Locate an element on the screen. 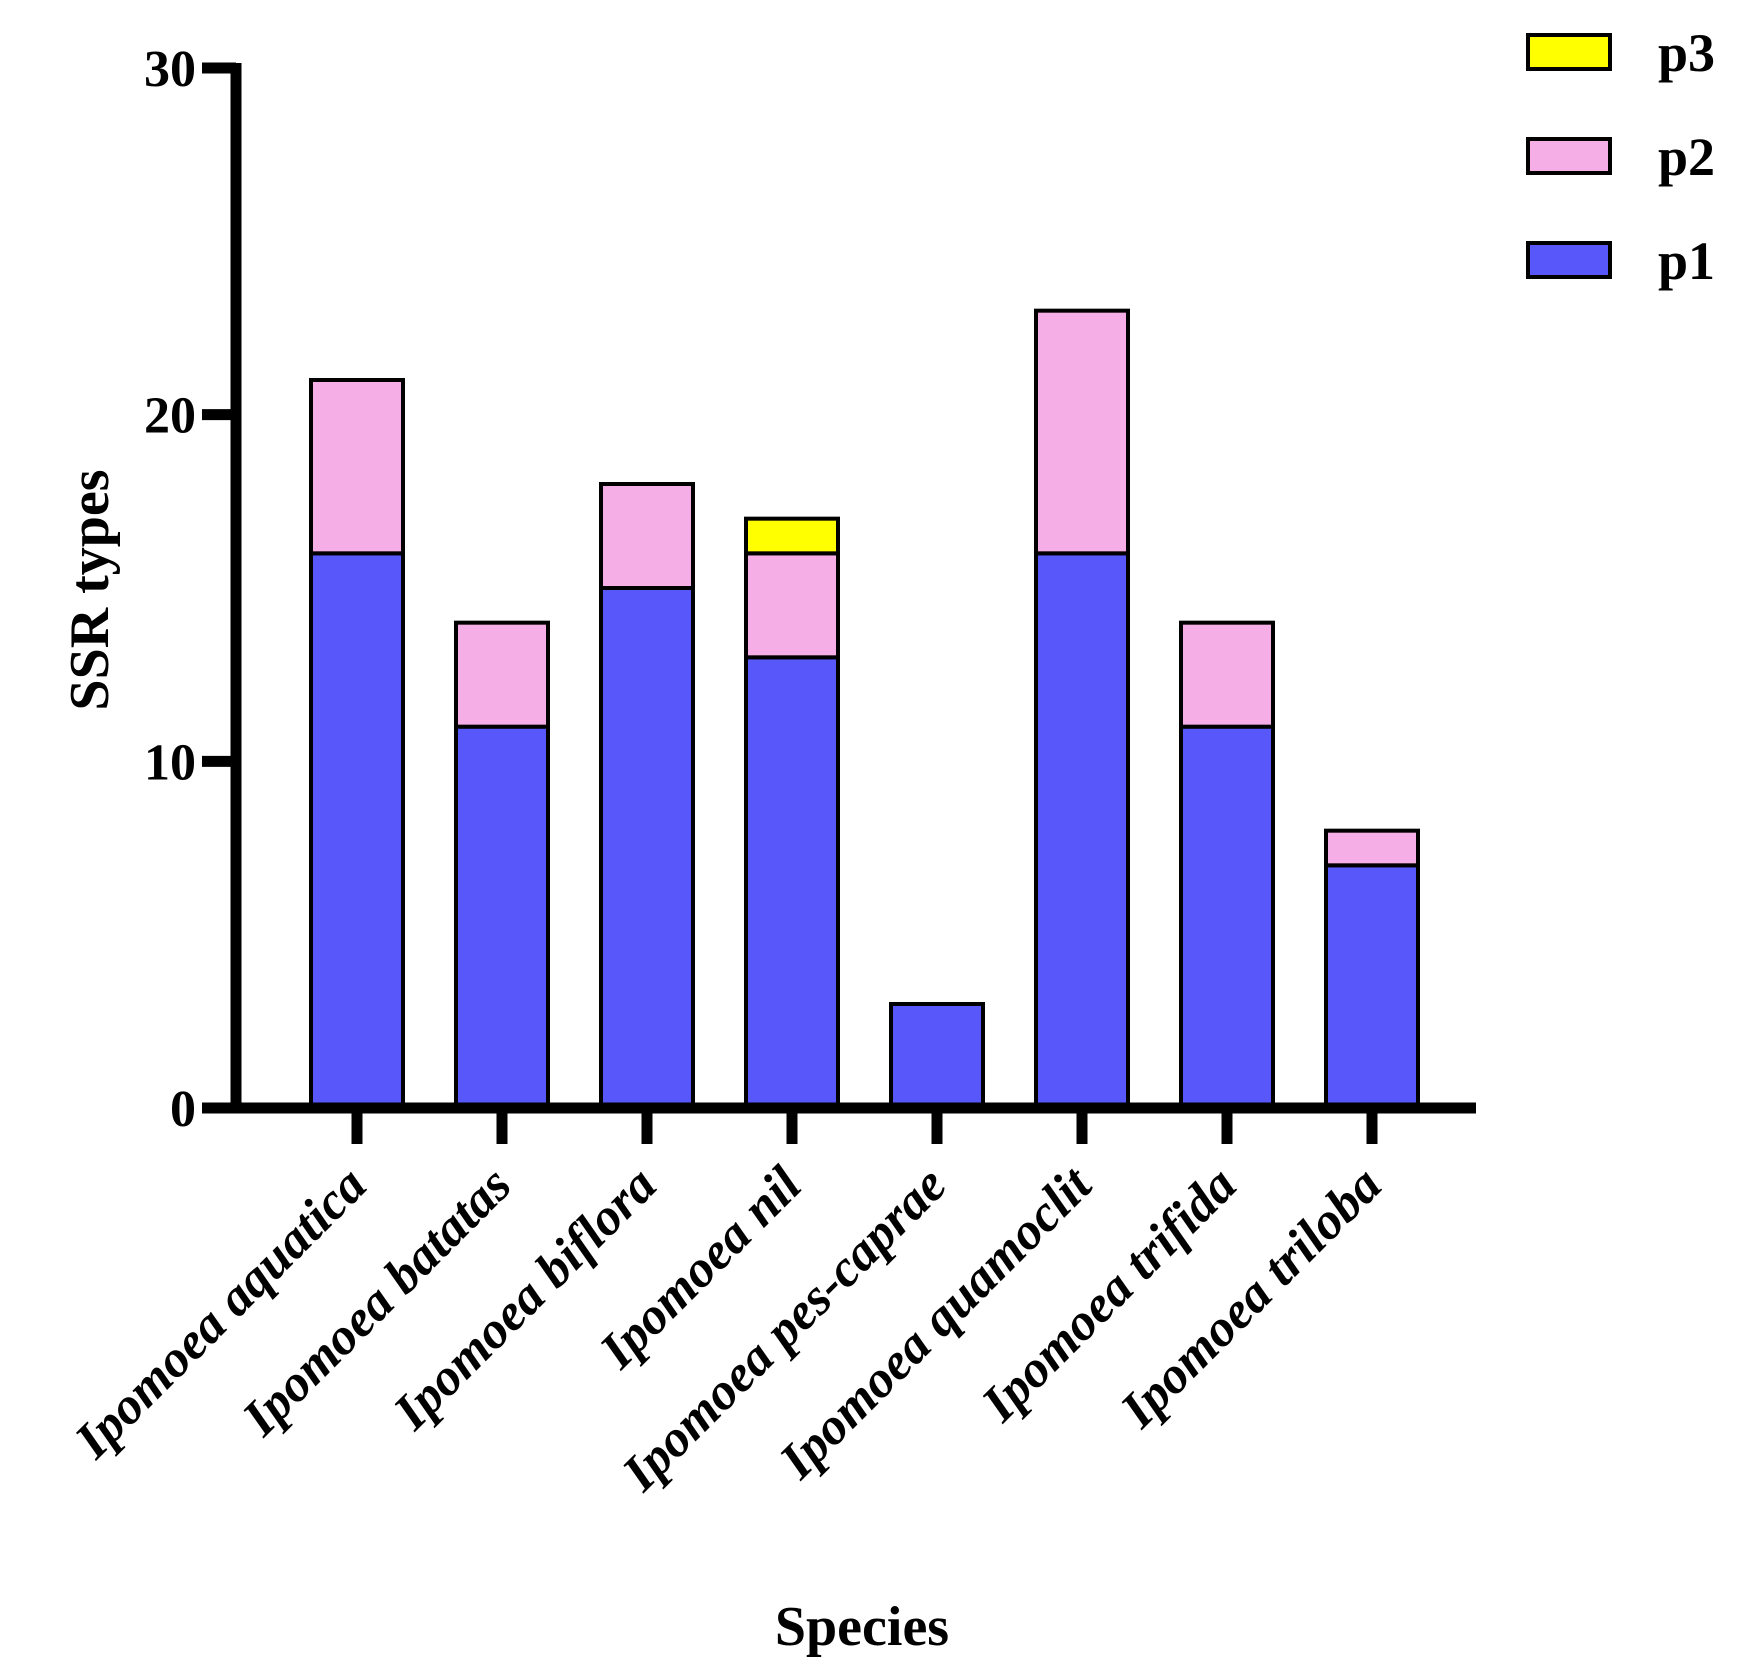  bar-ipomoea-biflora-p1 is located at coordinates (647, 848).